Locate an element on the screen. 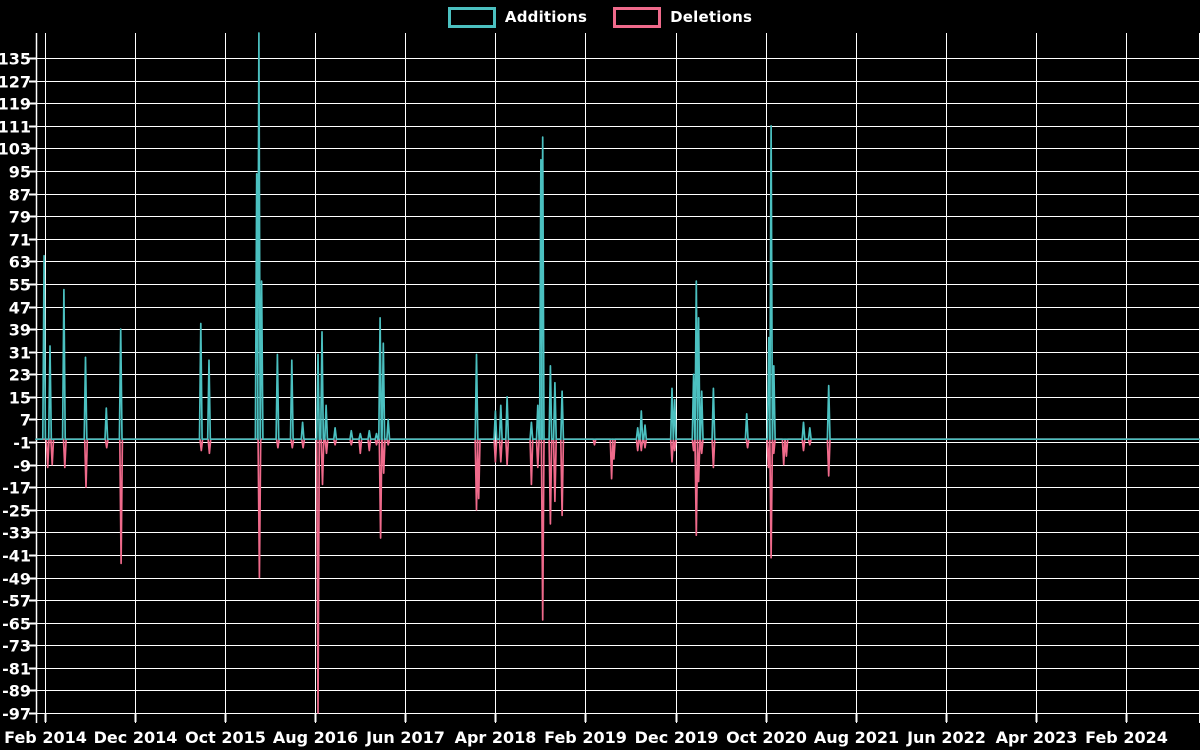  x-tick-label: Feb 2019 is located at coordinates (585, 737).